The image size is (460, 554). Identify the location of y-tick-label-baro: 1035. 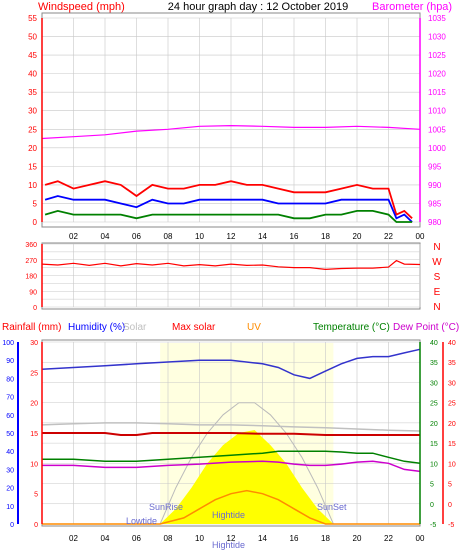
(437, 18).